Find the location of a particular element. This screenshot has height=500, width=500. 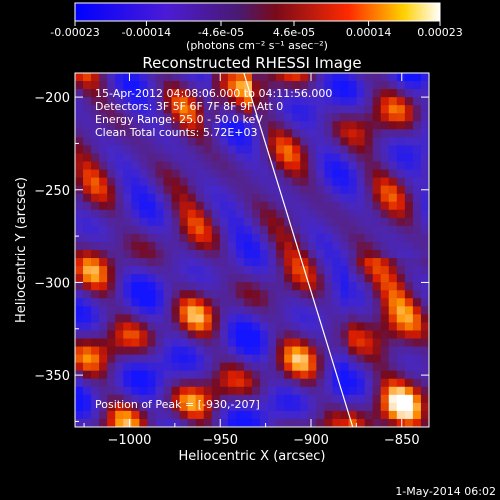

annotation-time: 15-Apr-2012 04:08:06.000 to 04:11:56.000 is located at coordinates (213, 93).